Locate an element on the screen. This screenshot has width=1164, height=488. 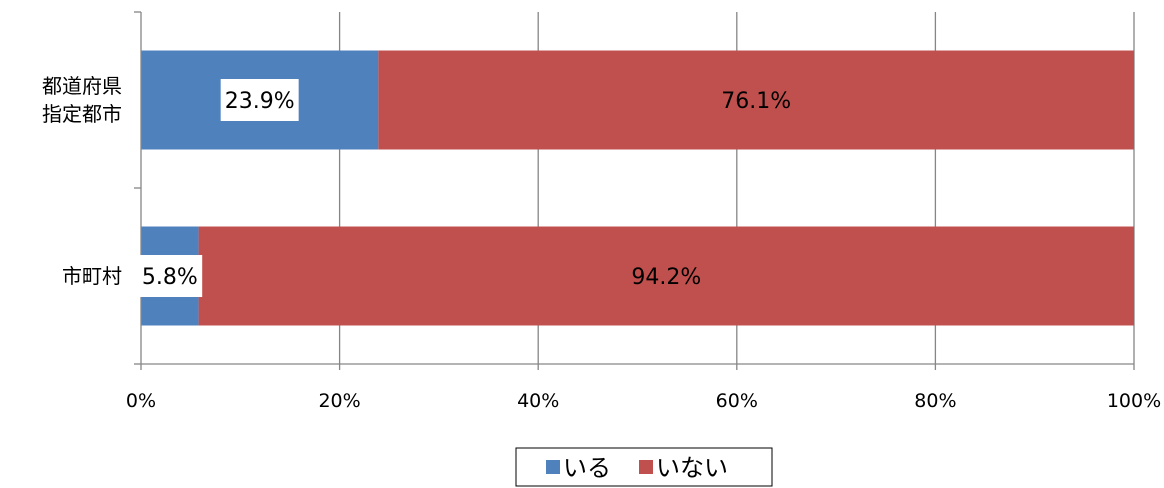
legend-swatch-いる is located at coordinates (553, 467).